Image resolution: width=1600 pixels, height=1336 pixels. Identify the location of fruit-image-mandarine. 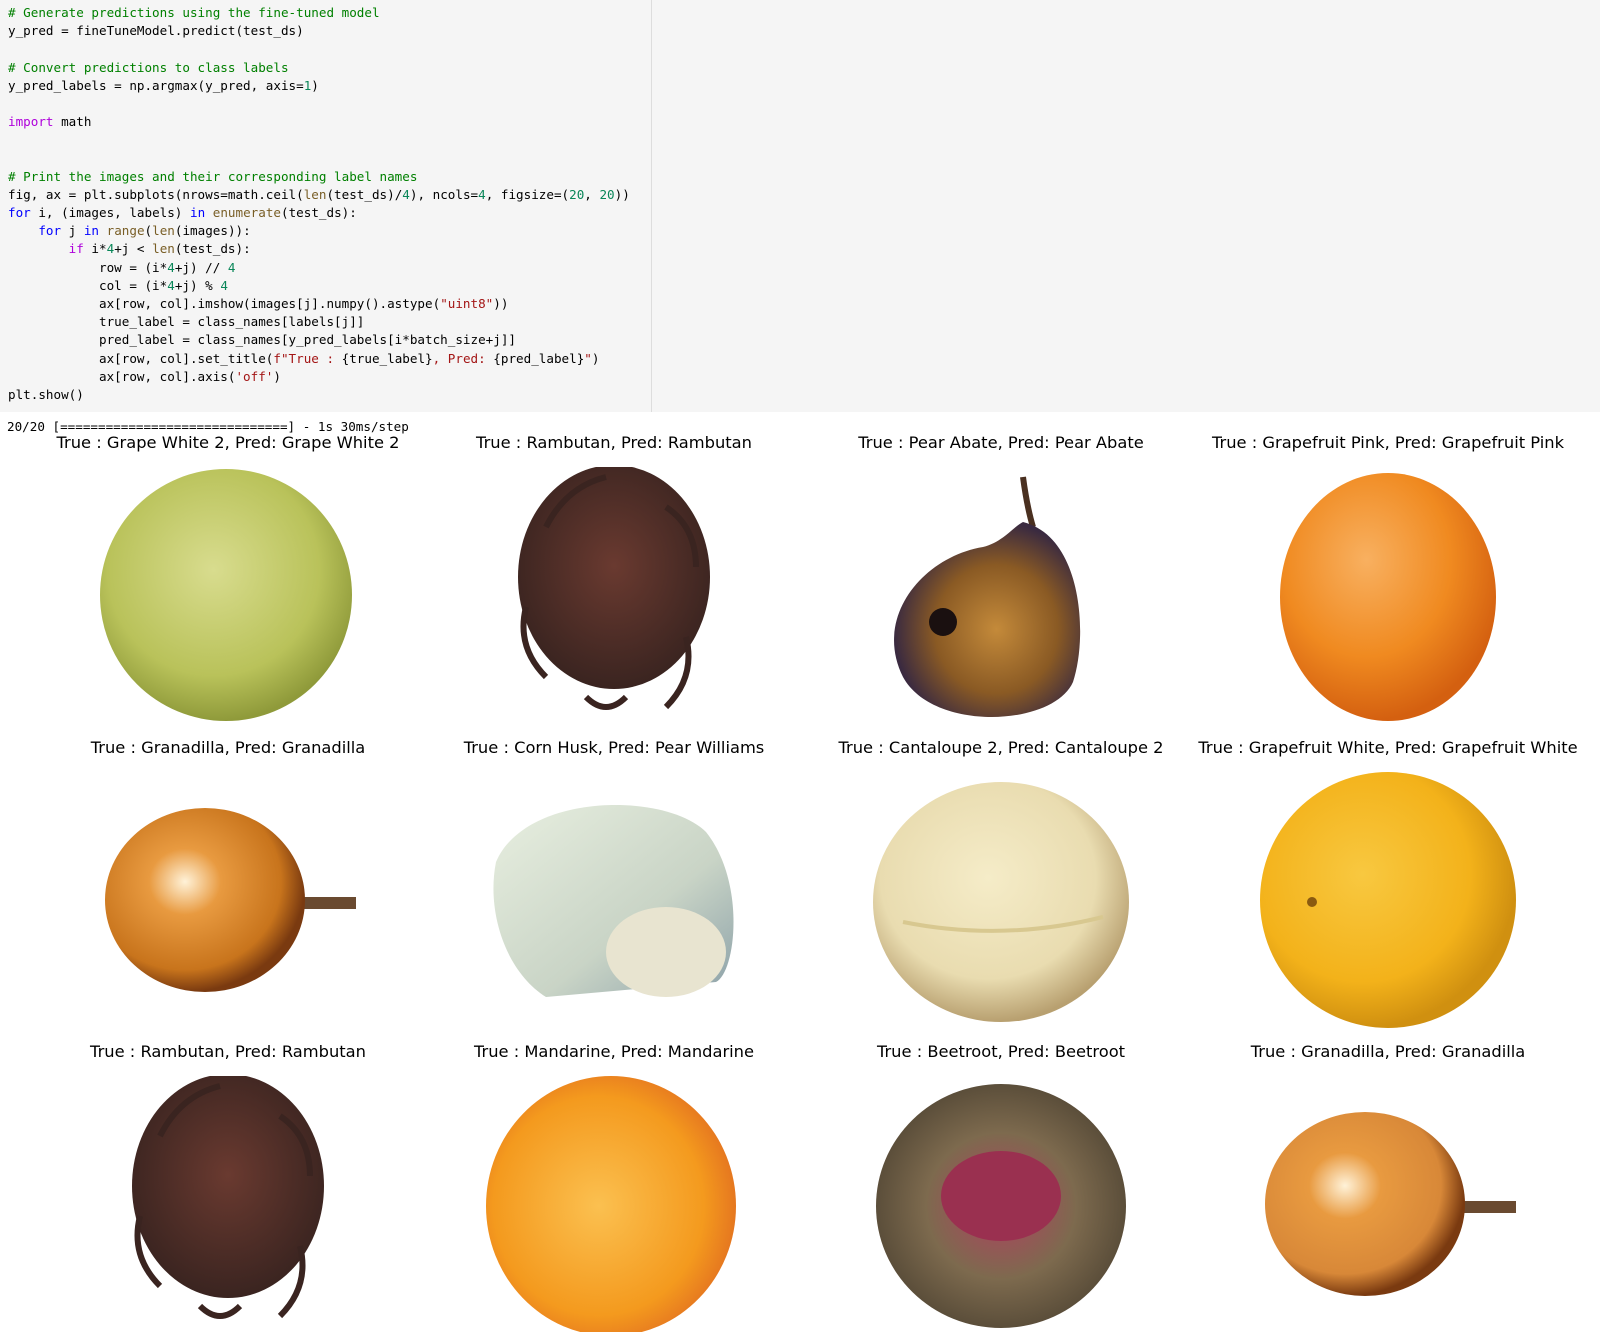
(614, 1206).